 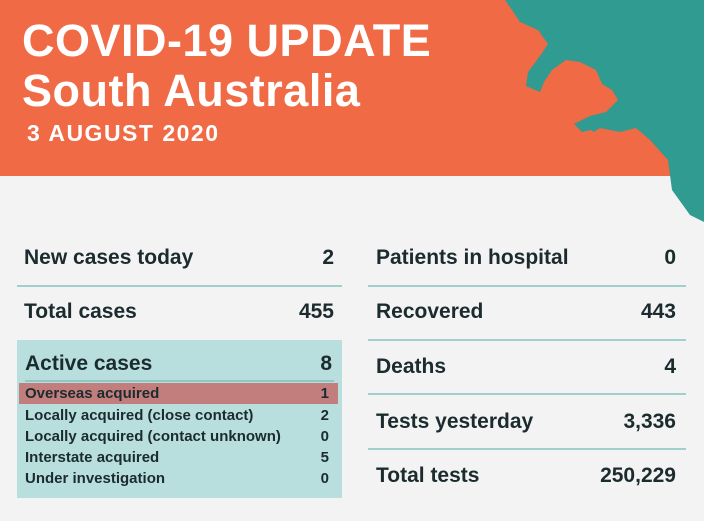 What do you see at coordinates (324, 415) in the screenshot?
I see `item-value: 2` at bounding box center [324, 415].